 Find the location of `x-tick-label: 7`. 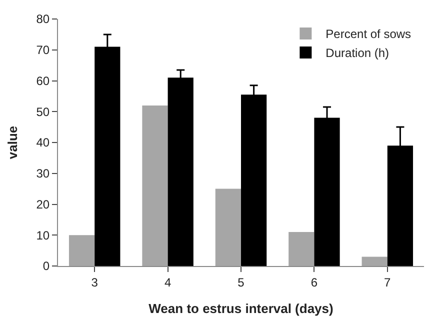

x-tick-label: 7 is located at coordinates (388, 282).